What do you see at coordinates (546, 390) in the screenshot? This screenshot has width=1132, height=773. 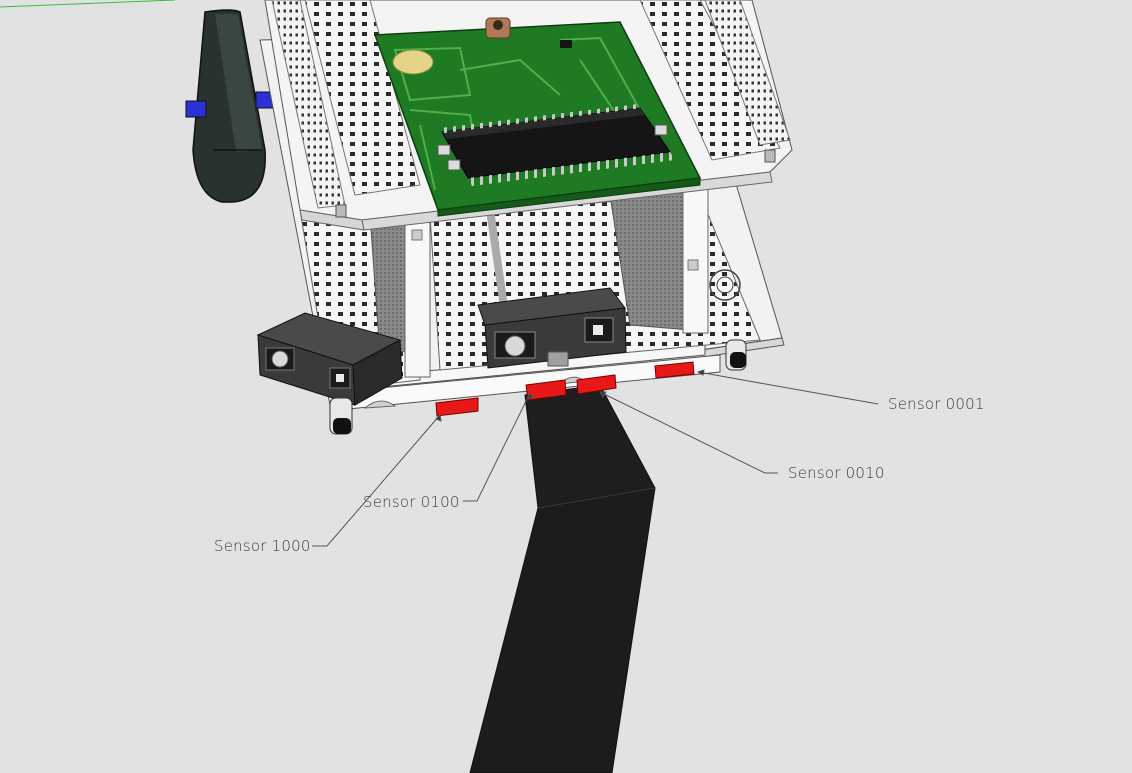 I see `sensor-0100-block` at bounding box center [546, 390].